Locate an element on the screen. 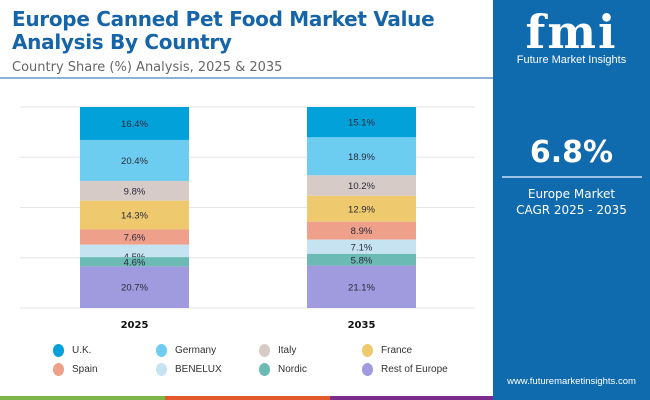  bar-segment-germany-2025 is located at coordinates (134, 160).